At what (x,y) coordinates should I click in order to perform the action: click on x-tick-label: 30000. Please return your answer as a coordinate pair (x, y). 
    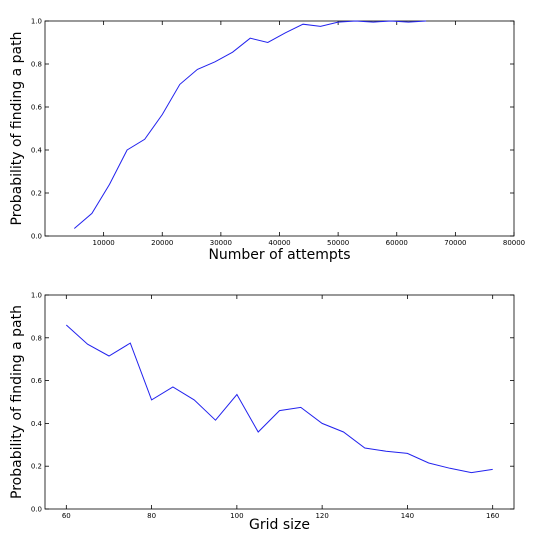
    Looking at the image, I should click on (221, 243).